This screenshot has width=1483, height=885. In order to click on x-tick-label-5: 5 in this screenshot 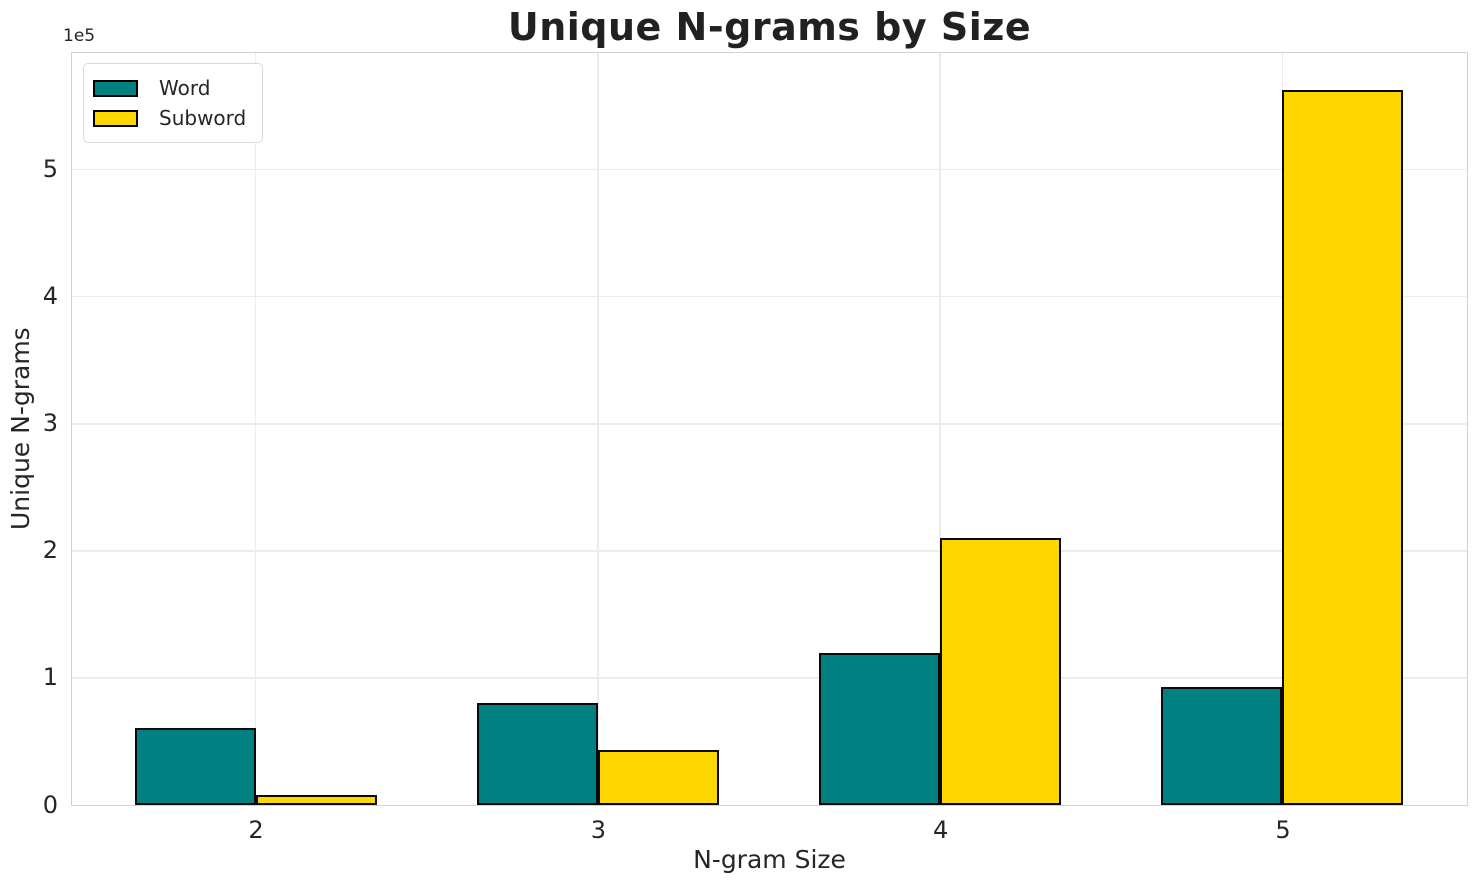, I will do `click(1283, 830)`.